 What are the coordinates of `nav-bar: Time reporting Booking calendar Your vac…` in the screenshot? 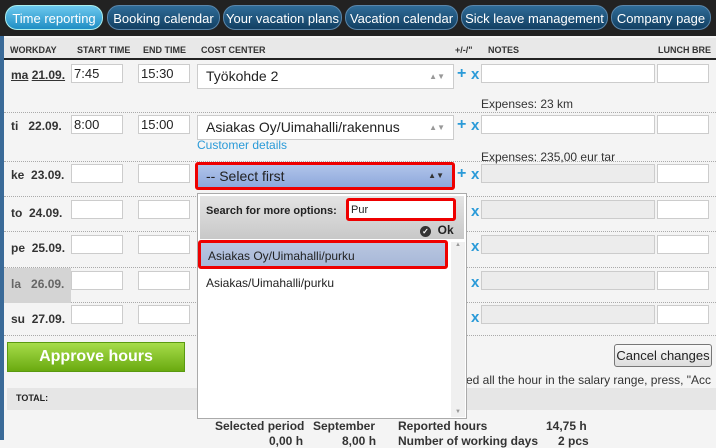 It's located at (358, 18).